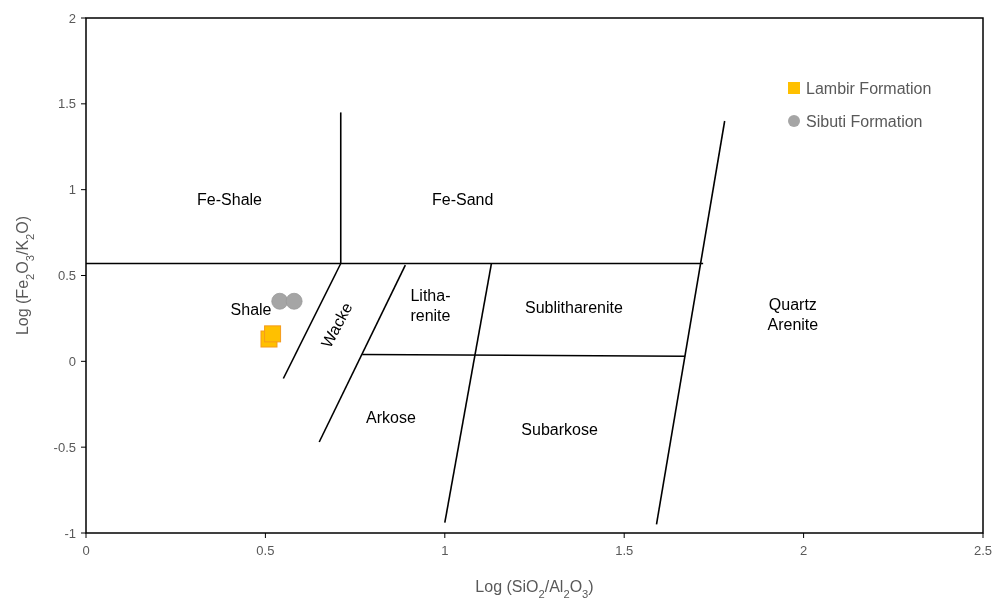  What do you see at coordinates (430, 306) in the screenshot?
I see `annotation: Litha- renite` at bounding box center [430, 306].